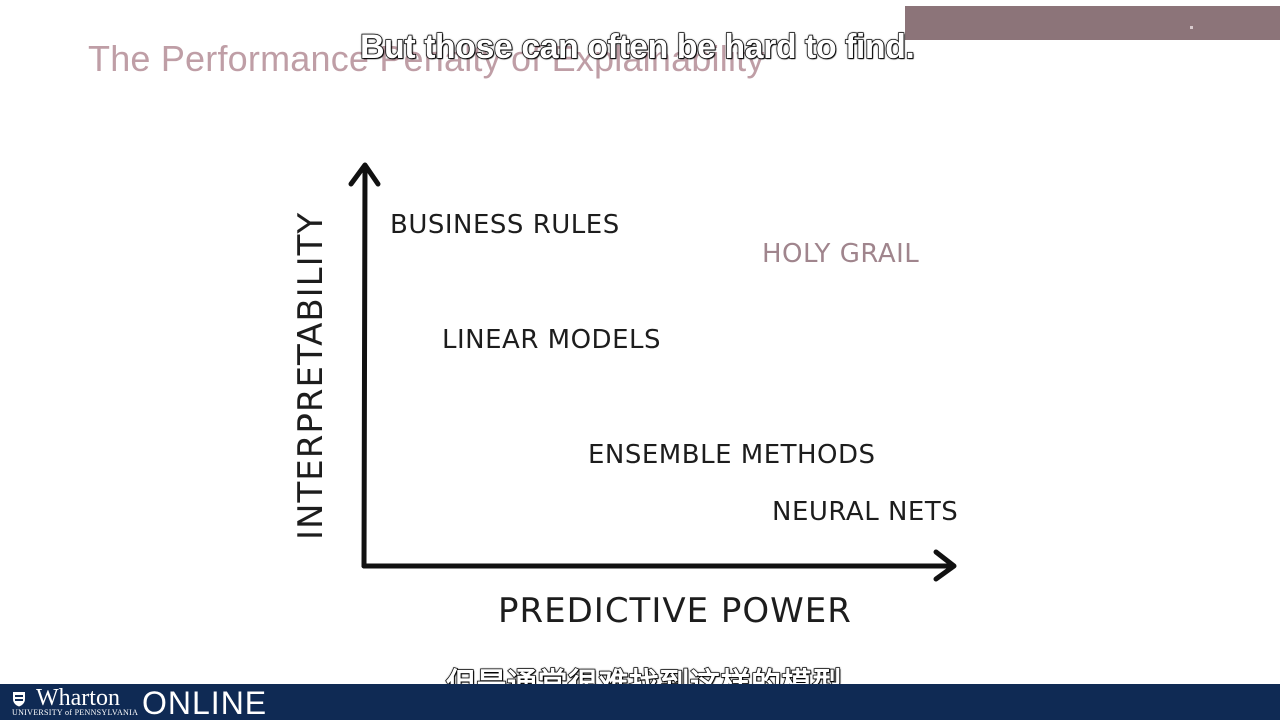  What do you see at coordinates (840, 254) in the screenshot?
I see `label-holy-grail: HOLY GRAIL` at bounding box center [840, 254].